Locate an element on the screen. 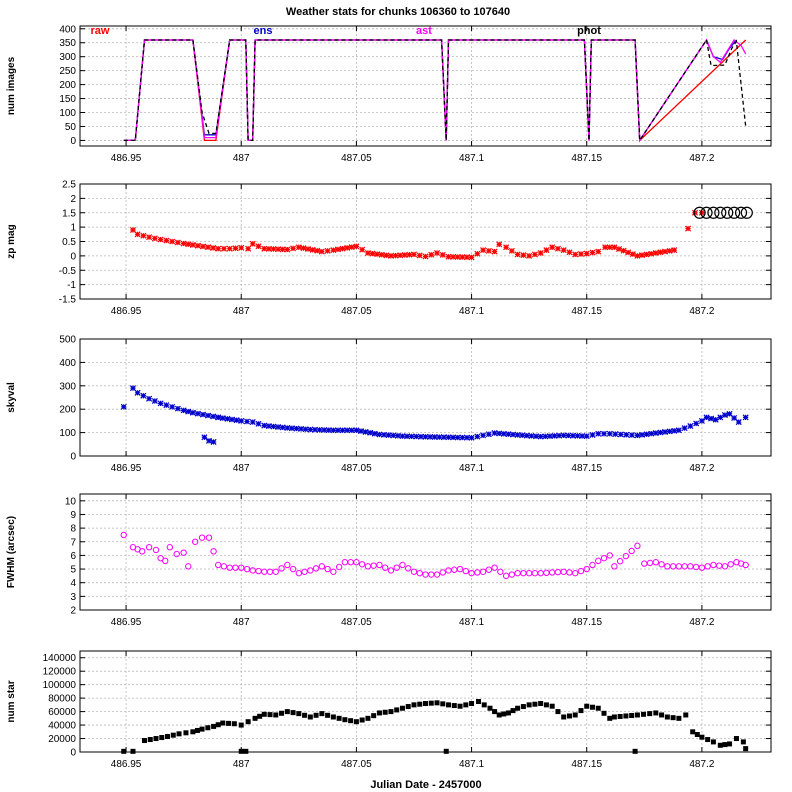 This screenshot has width=792, height=792. data-stars is located at coordinates (435, 726).